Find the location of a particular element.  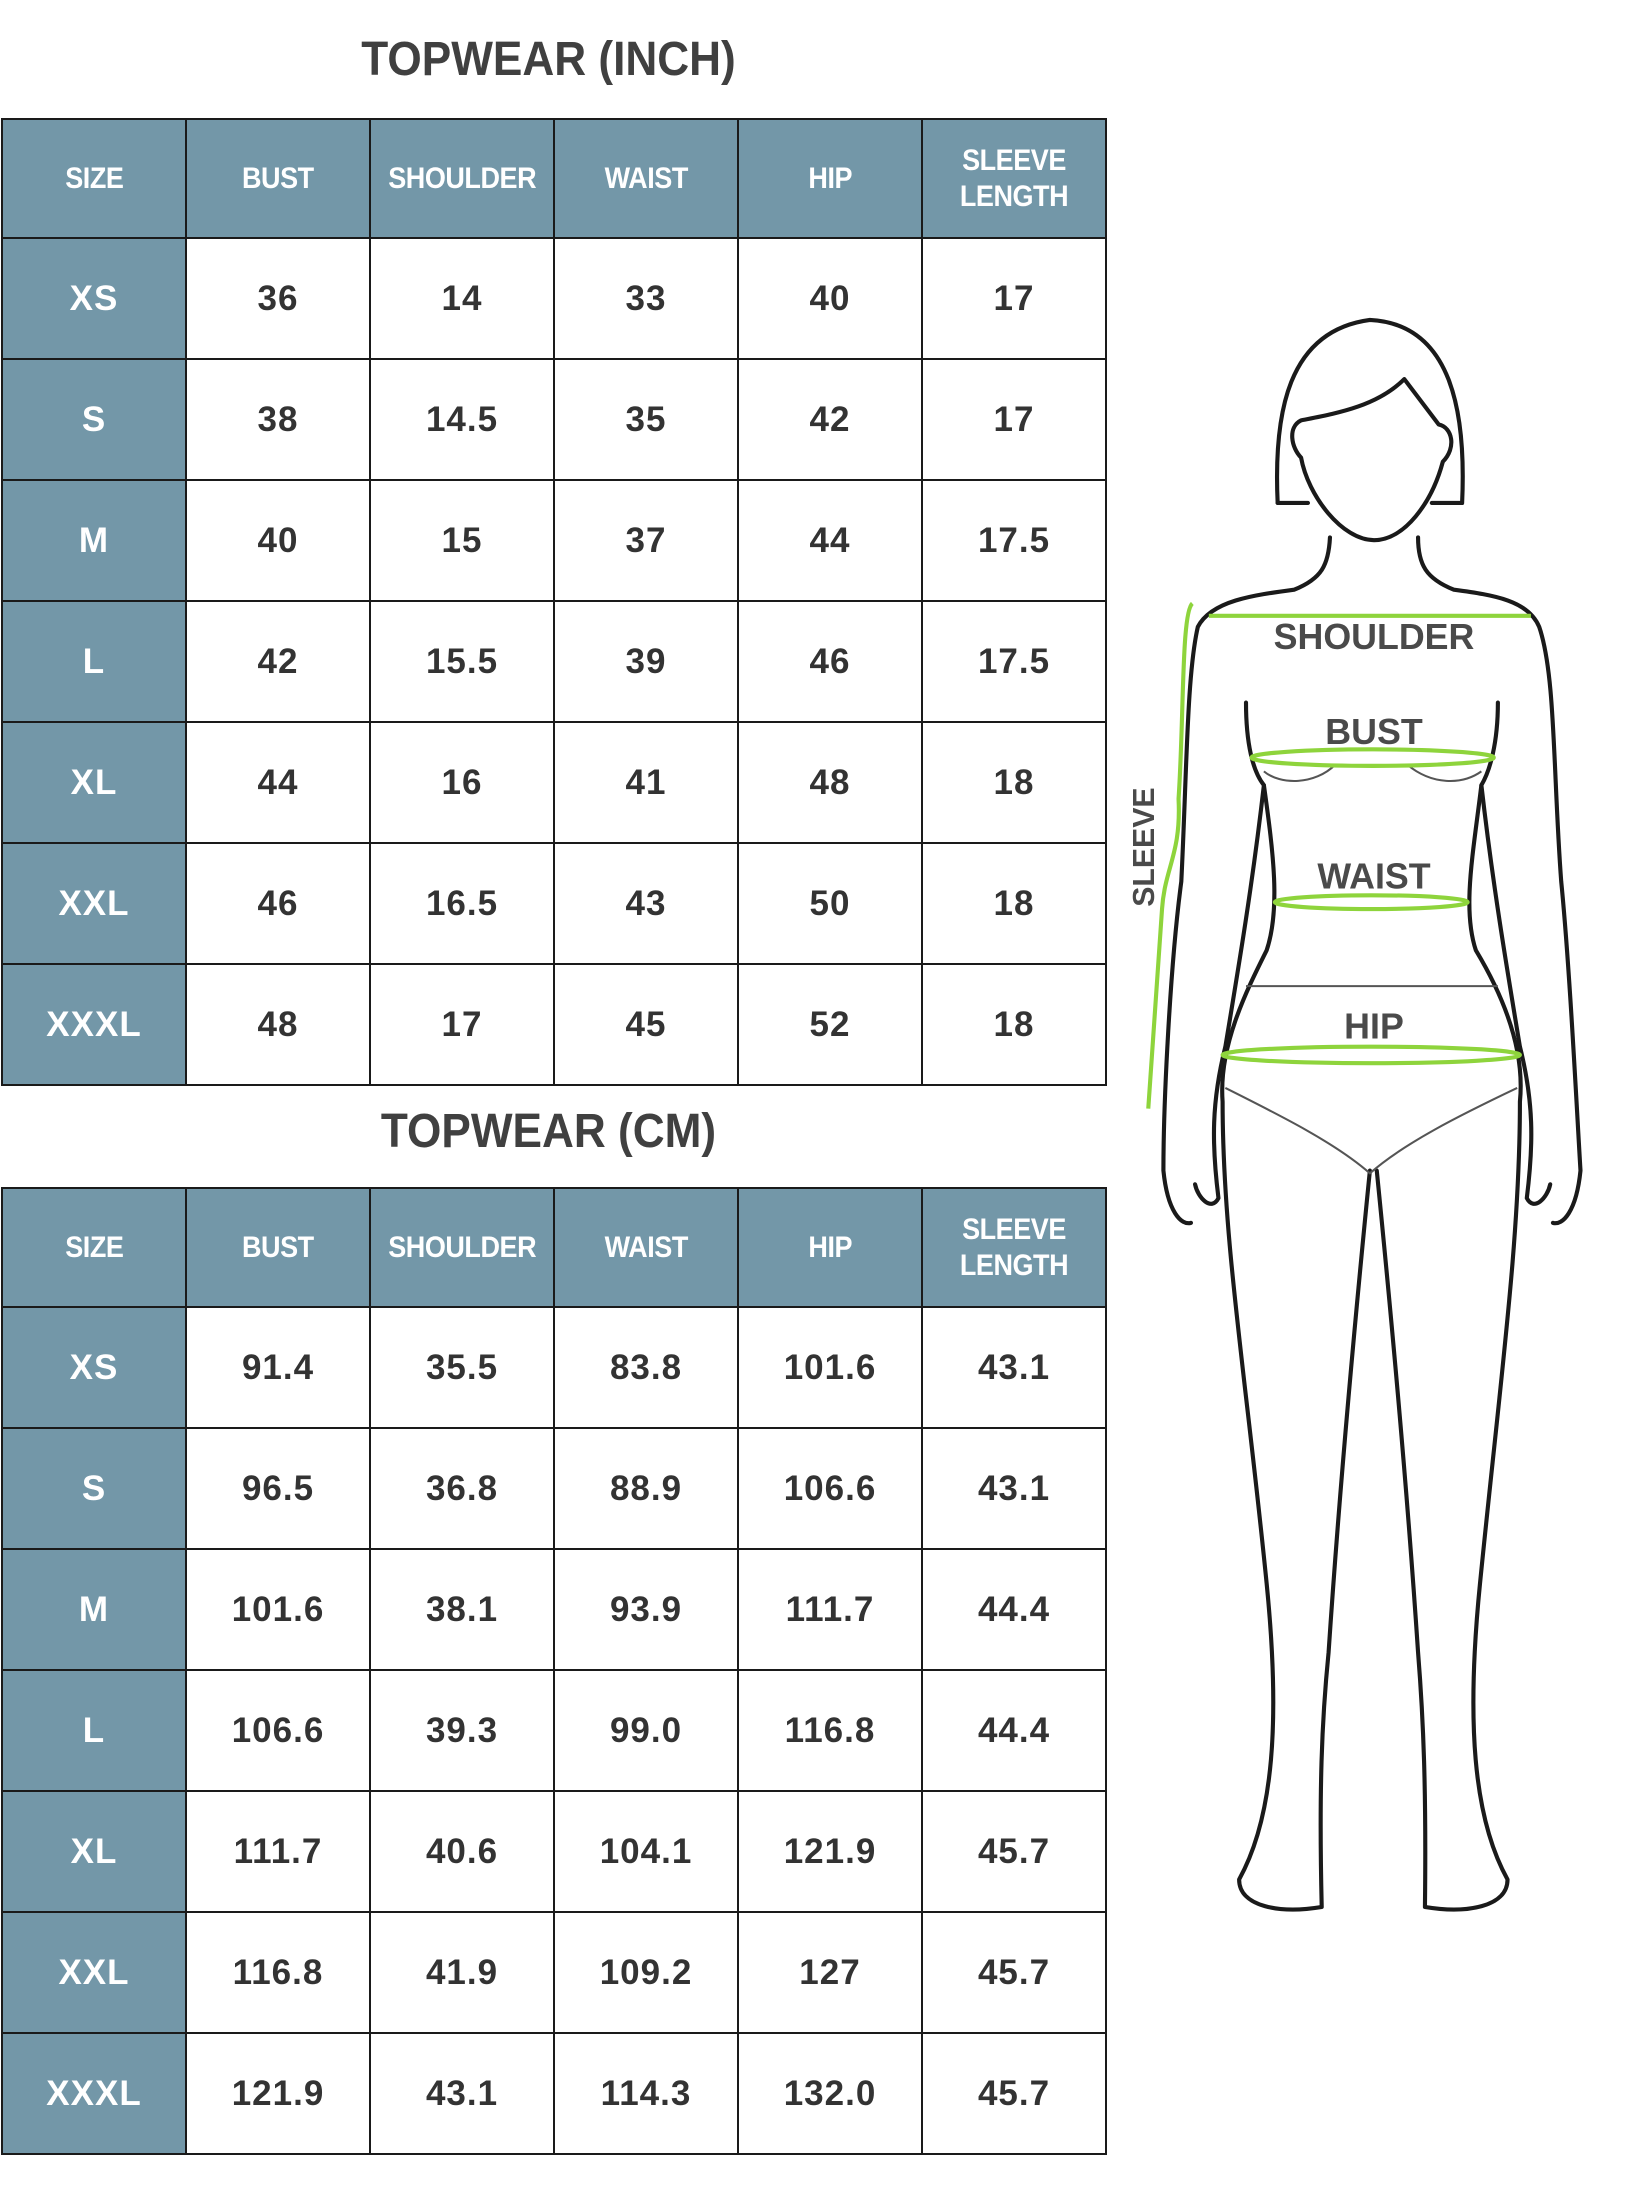

column-header-label: BUST is located at coordinates (278, 1247).